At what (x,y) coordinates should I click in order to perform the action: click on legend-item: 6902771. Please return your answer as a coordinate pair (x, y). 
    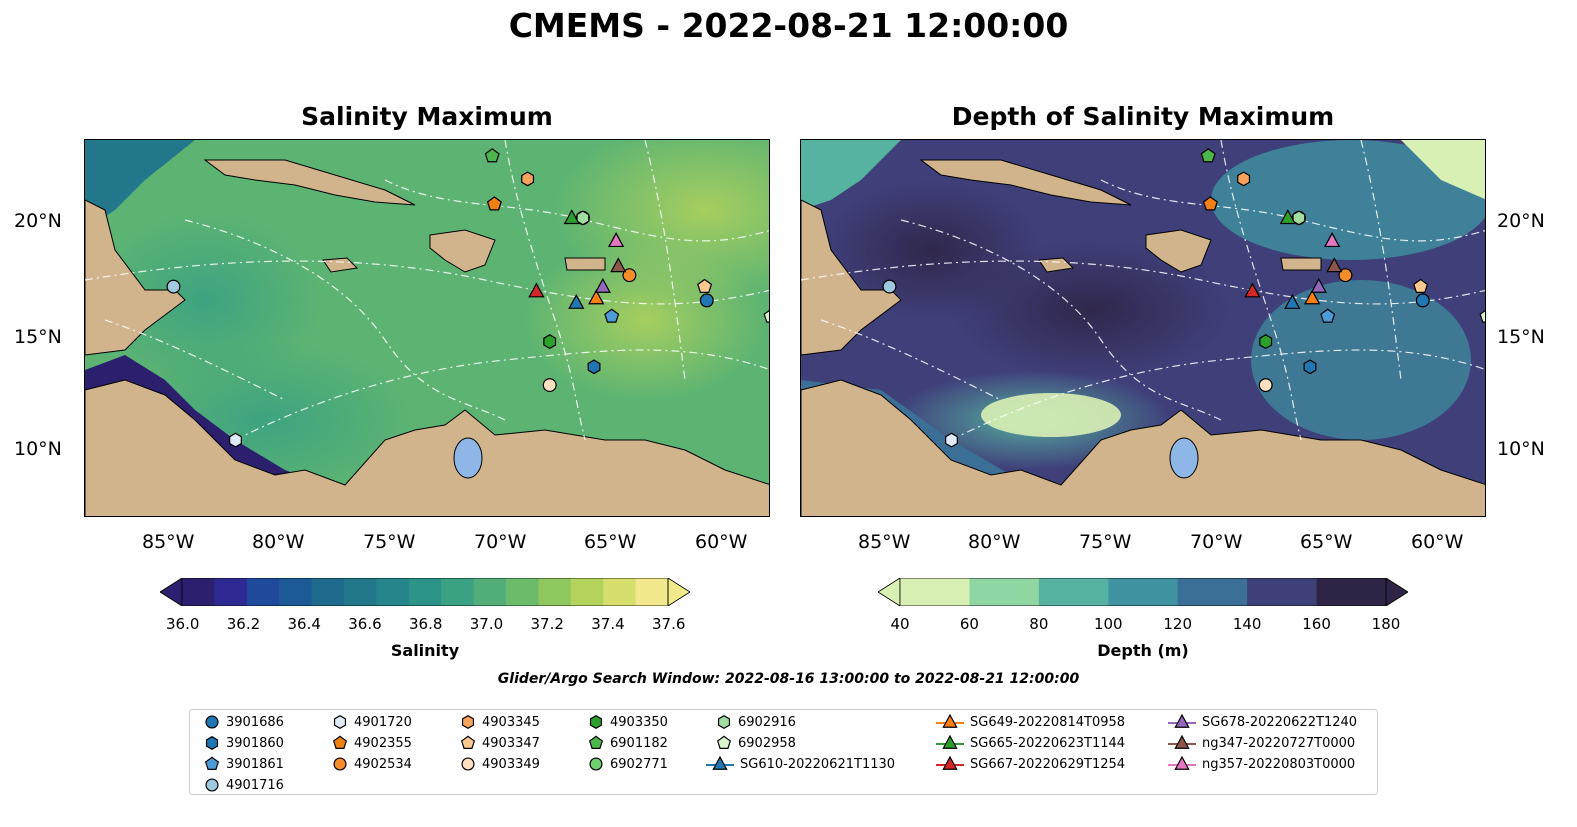
    Looking at the image, I should click on (628, 764).